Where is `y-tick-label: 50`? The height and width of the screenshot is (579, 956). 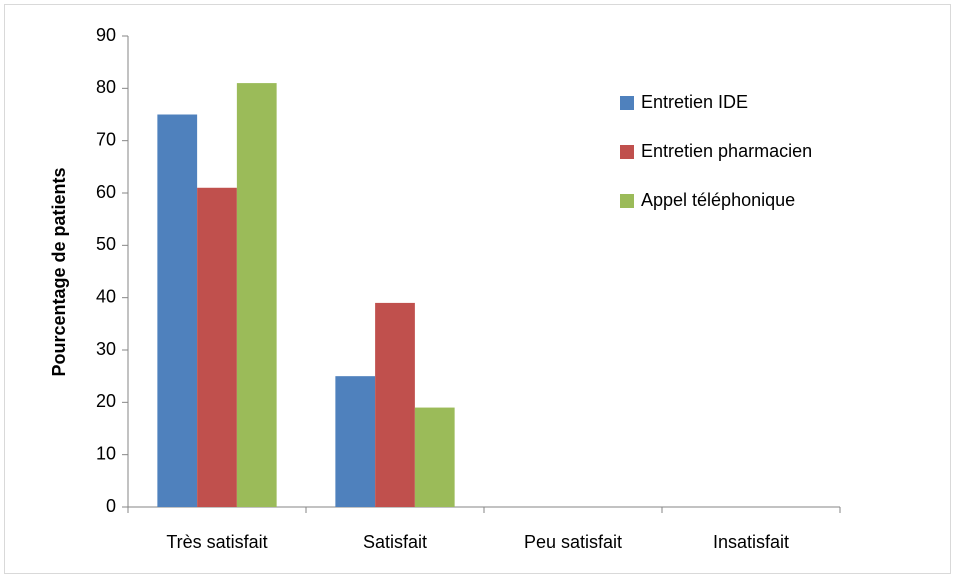
y-tick-label: 50 is located at coordinates (106, 244).